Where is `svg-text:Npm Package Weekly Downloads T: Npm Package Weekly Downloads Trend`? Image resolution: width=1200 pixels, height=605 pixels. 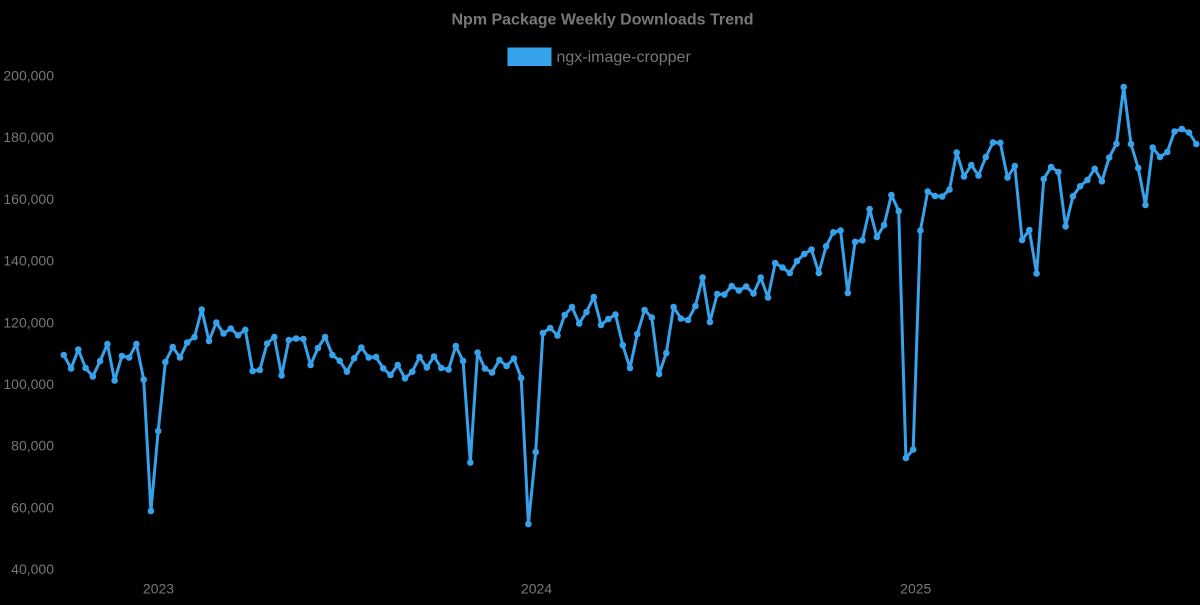 svg-text:Npm Package Weekly Downloads T: Npm Package Weekly Downloads Trend is located at coordinates (602, 20).